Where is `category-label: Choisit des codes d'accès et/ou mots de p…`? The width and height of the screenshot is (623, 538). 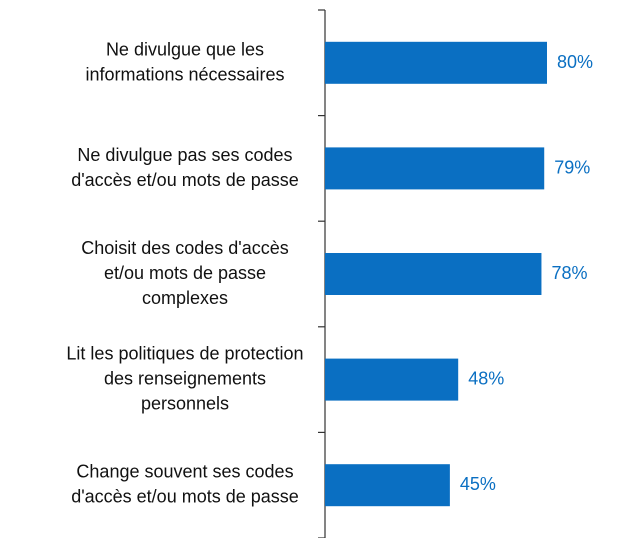
category-label: Choisit des codes d'accès et/ou mots de p… is located at coordinates (185, 273).